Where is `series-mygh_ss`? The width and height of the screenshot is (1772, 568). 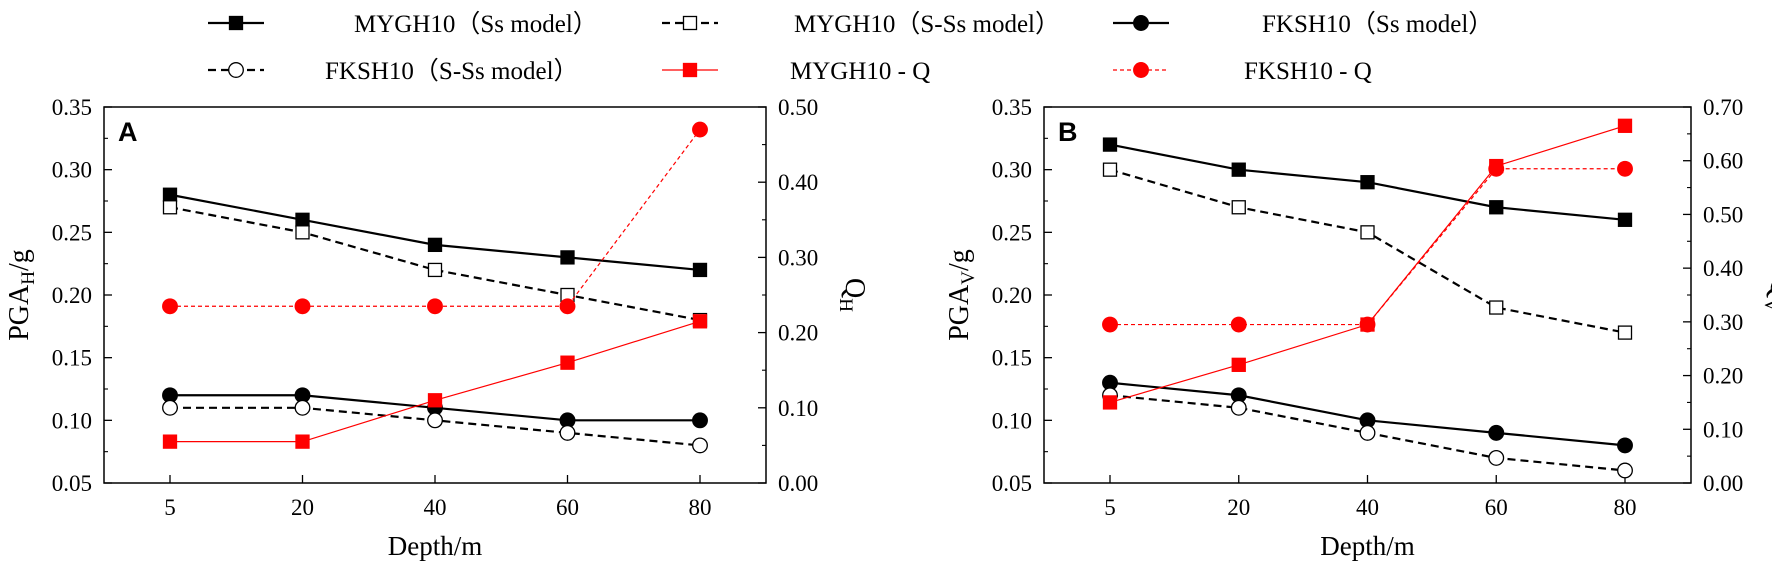
series-mygh_ss is located at coordinates (1367, 182).